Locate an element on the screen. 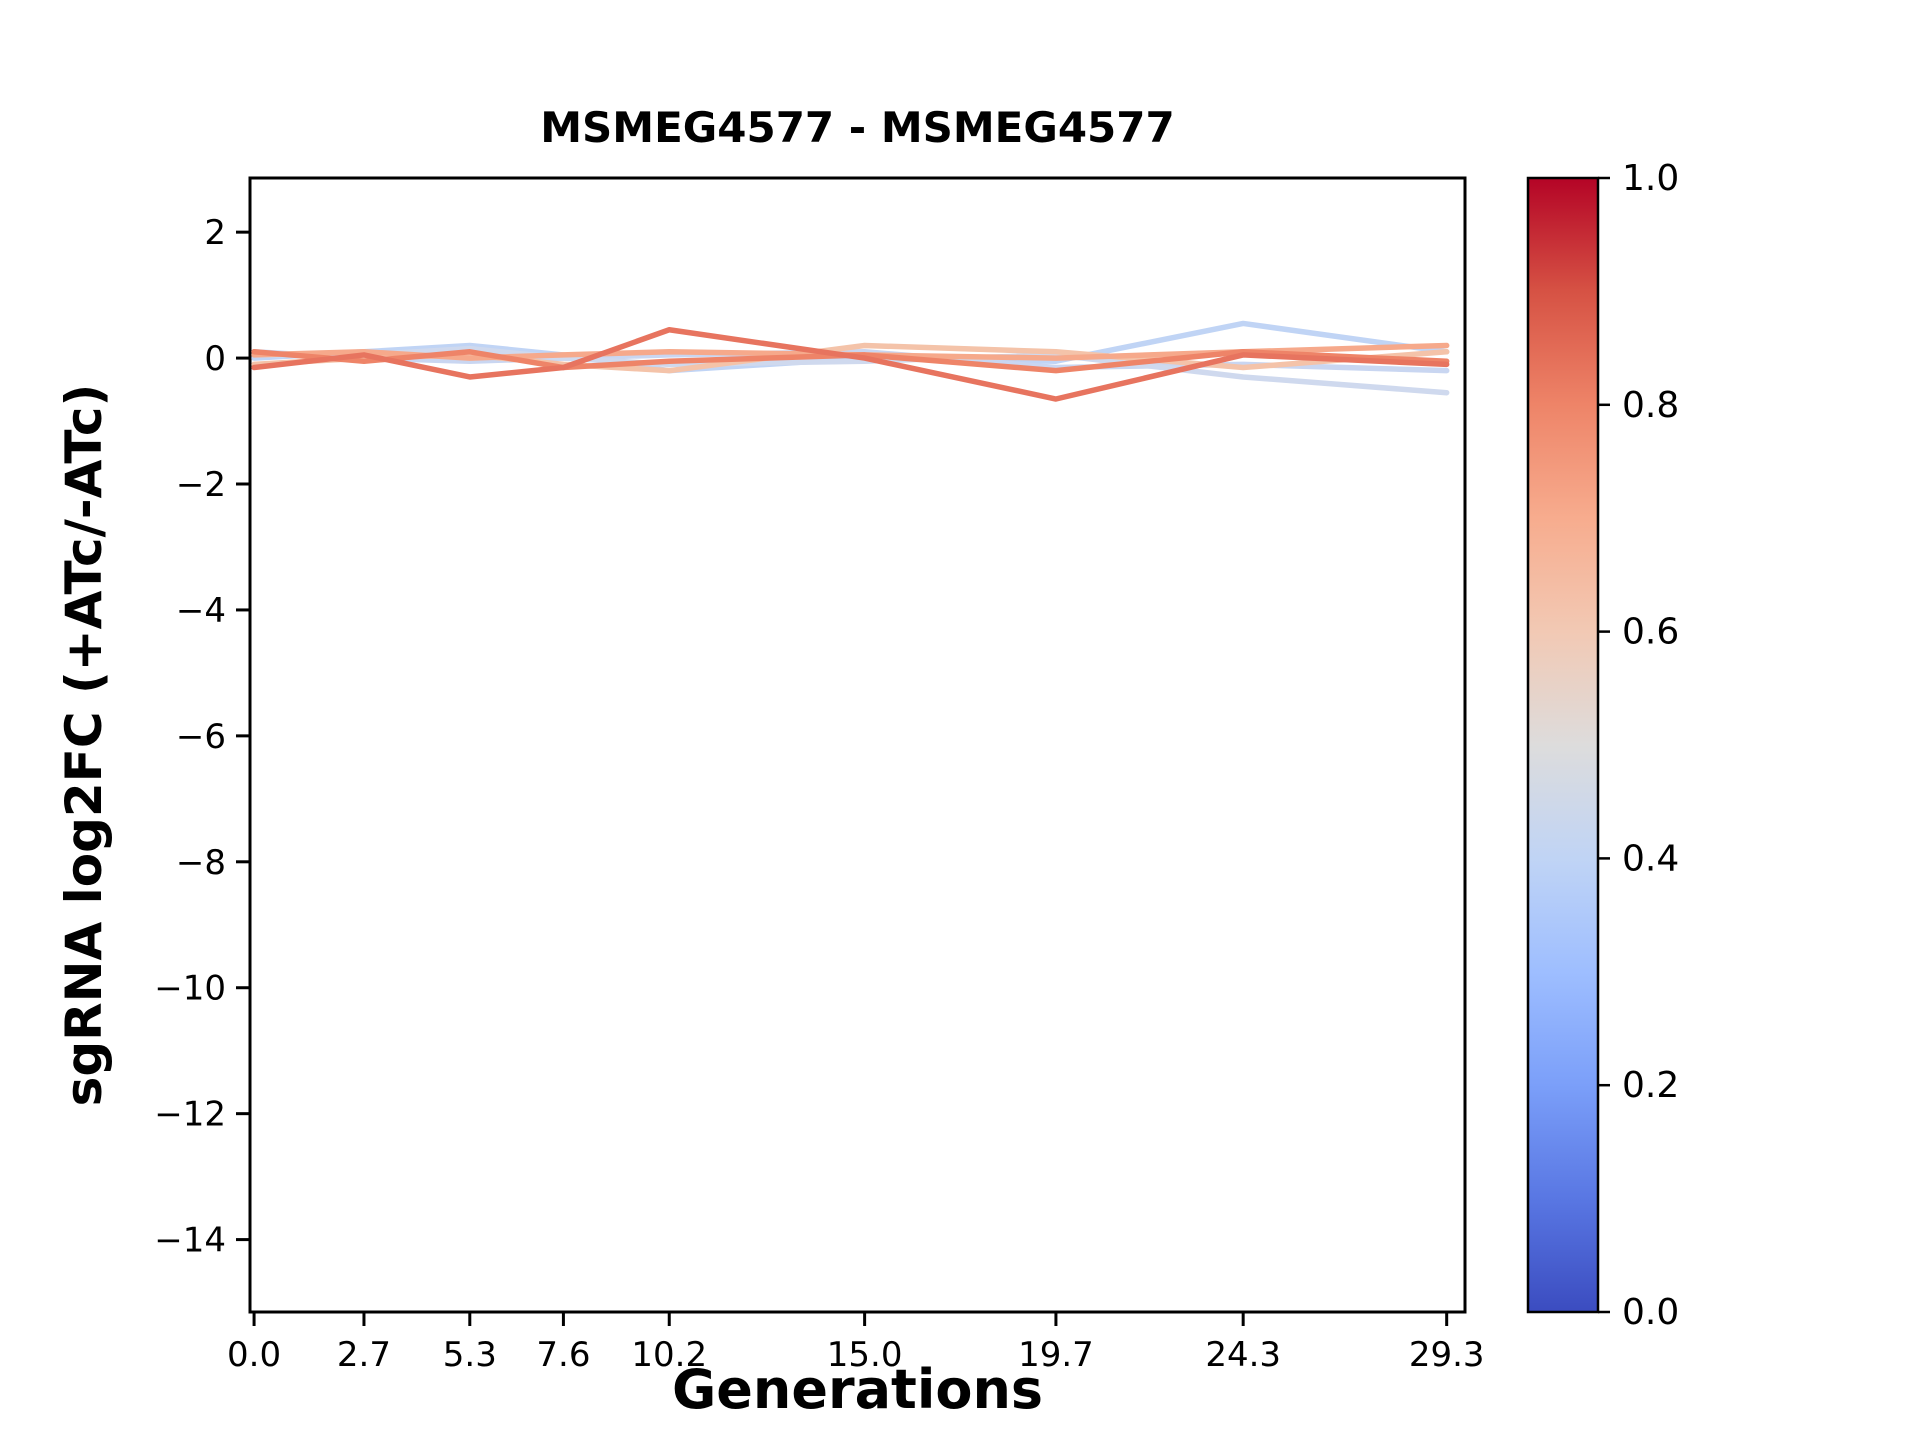 This screenshot has width=1920, height=1440. y-tick-label: −8 is located at coordinates (201, 863).